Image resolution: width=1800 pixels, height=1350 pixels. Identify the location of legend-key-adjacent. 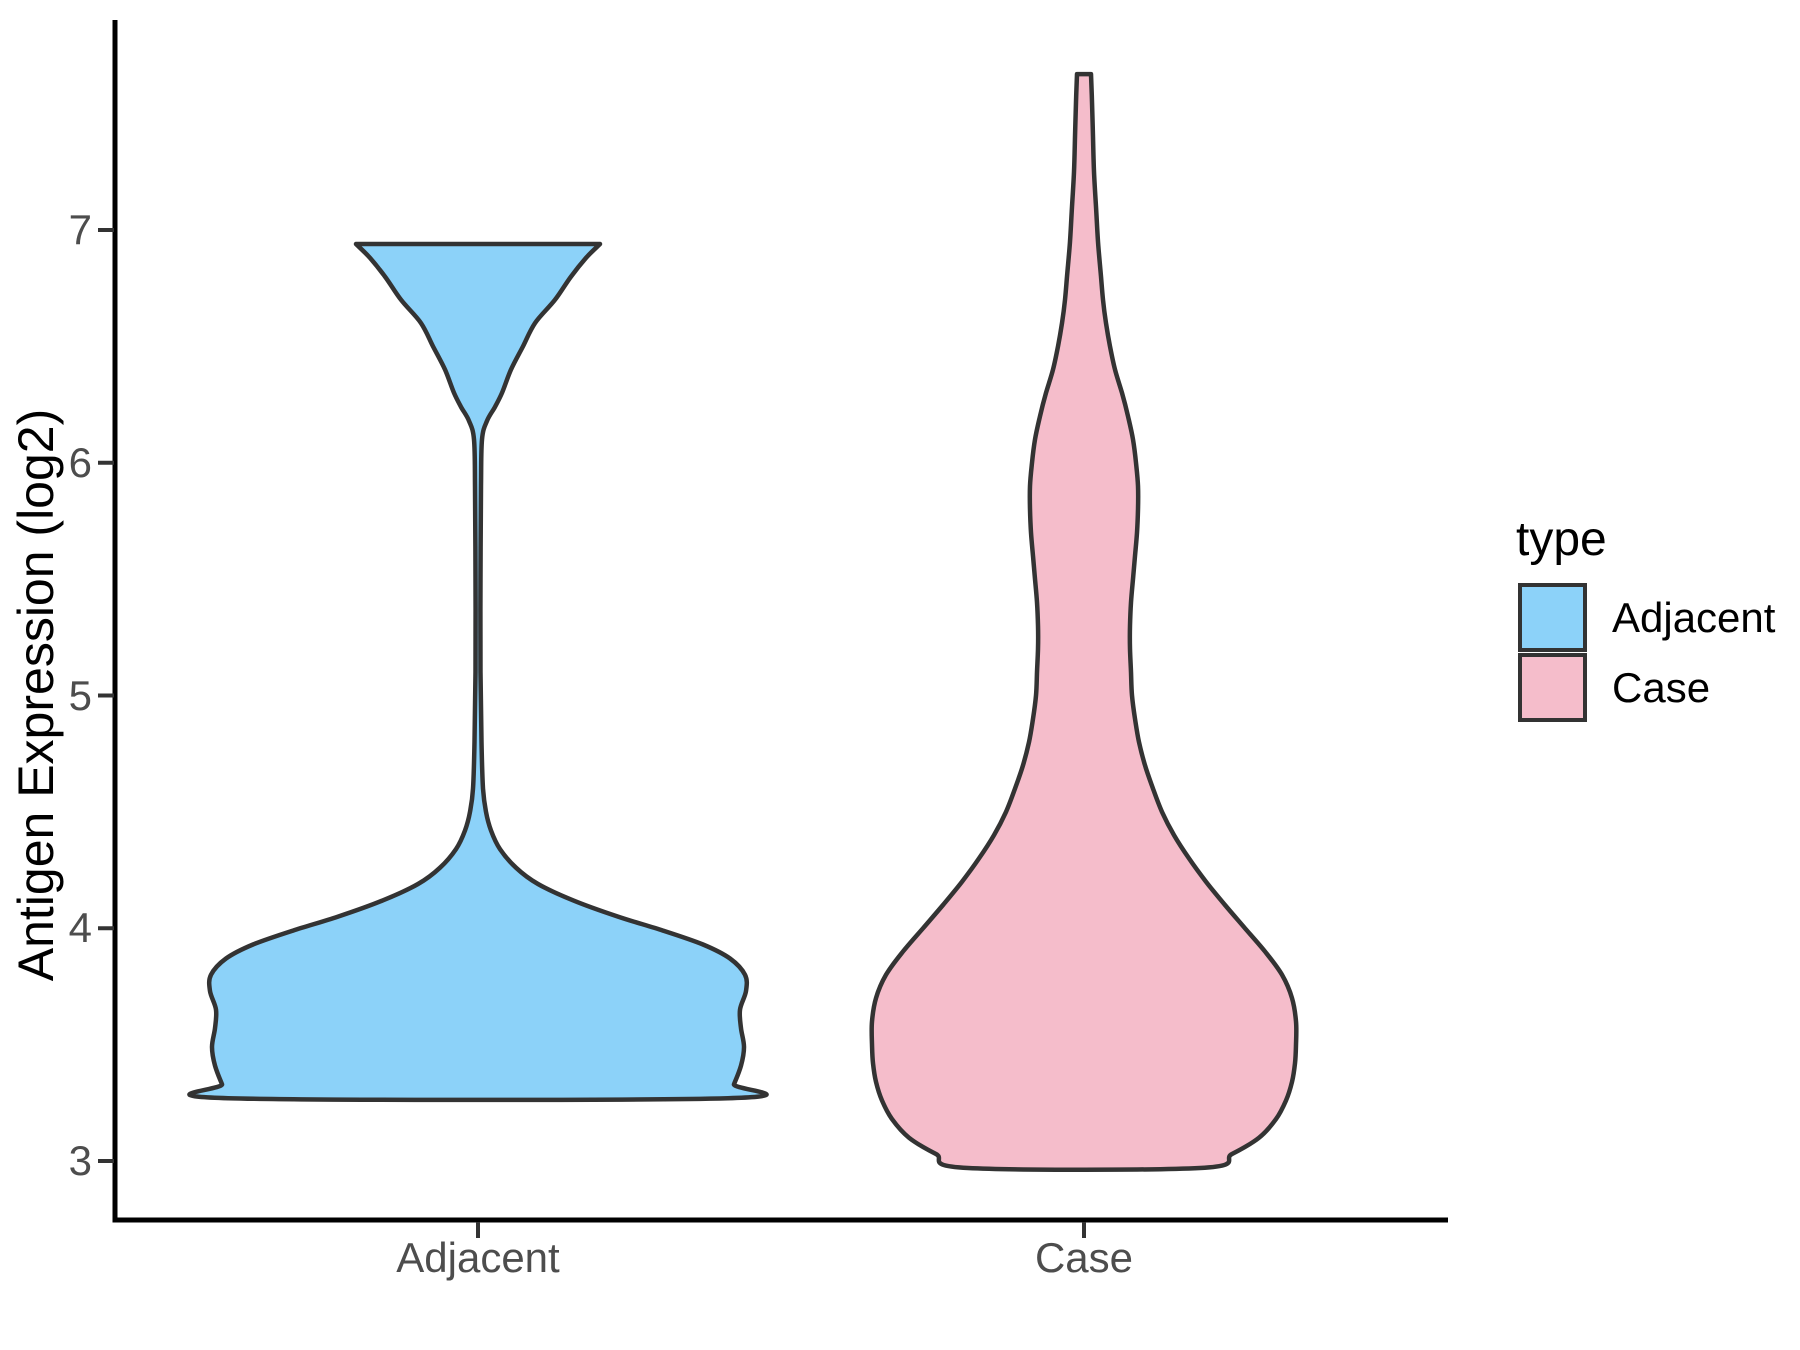
(1552, 617).